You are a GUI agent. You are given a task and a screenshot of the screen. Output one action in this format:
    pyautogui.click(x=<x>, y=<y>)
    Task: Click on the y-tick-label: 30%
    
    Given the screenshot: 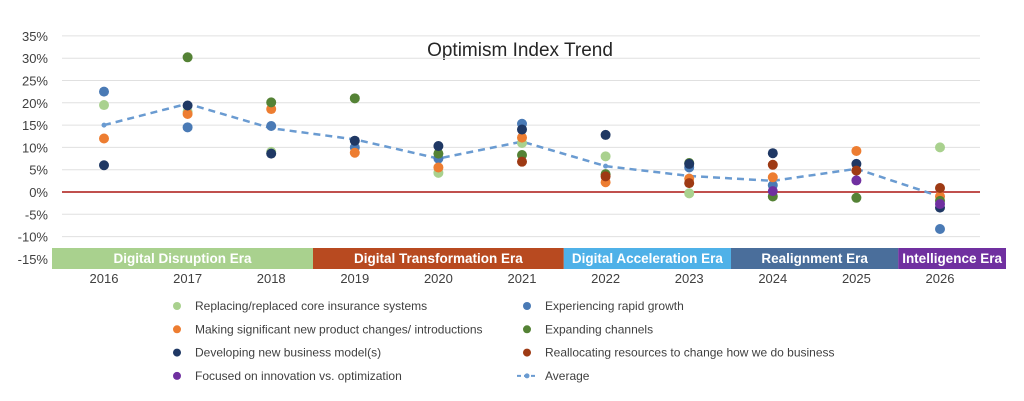 What is the action you would take?
    pyautogui.click(x=35, y=58)
    